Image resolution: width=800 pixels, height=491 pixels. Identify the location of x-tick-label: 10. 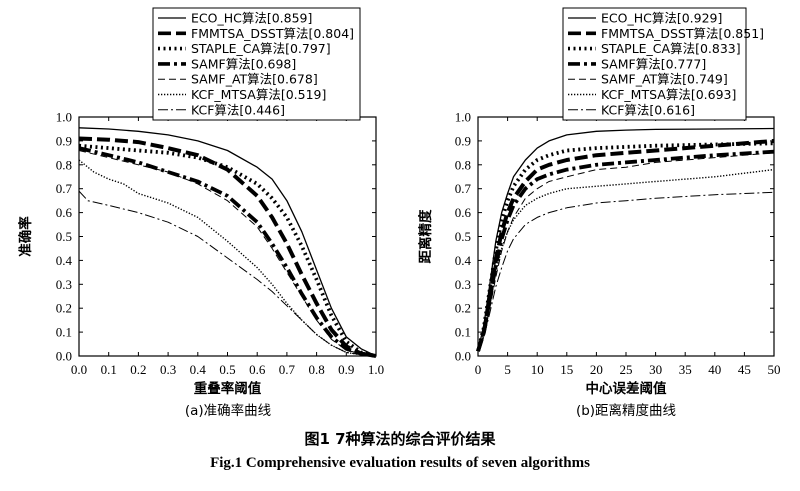
(537, 369).